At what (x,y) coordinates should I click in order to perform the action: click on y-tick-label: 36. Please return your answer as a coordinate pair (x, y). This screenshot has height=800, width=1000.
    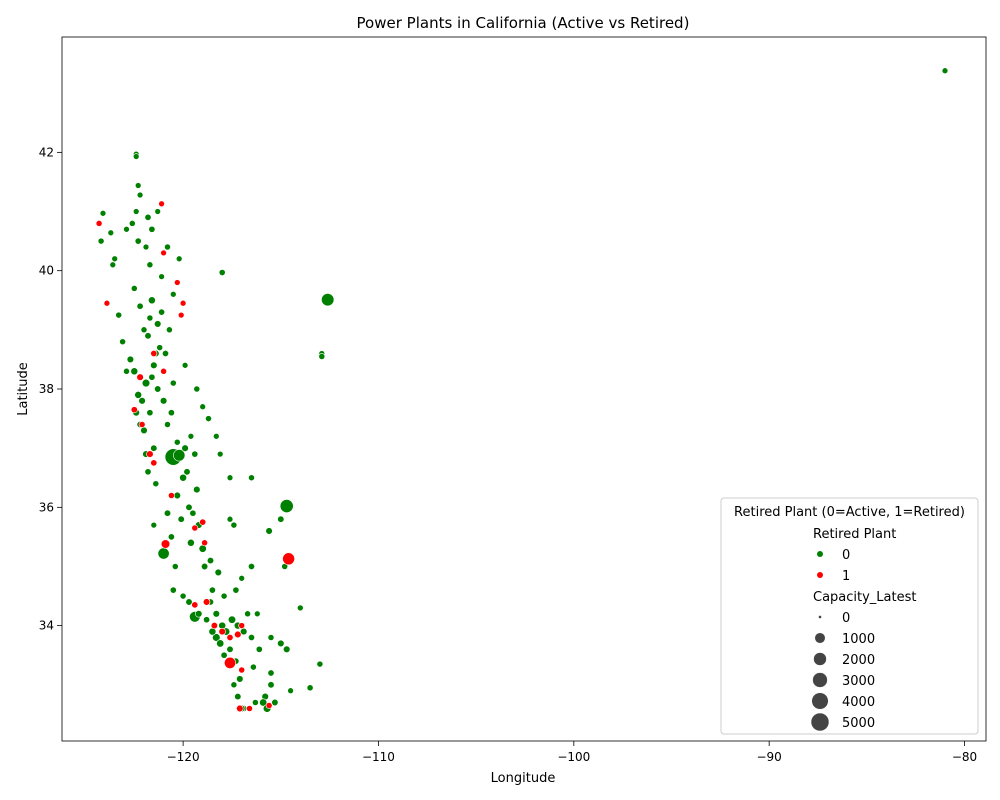
    Looking at the image, I should click on (46, 507).